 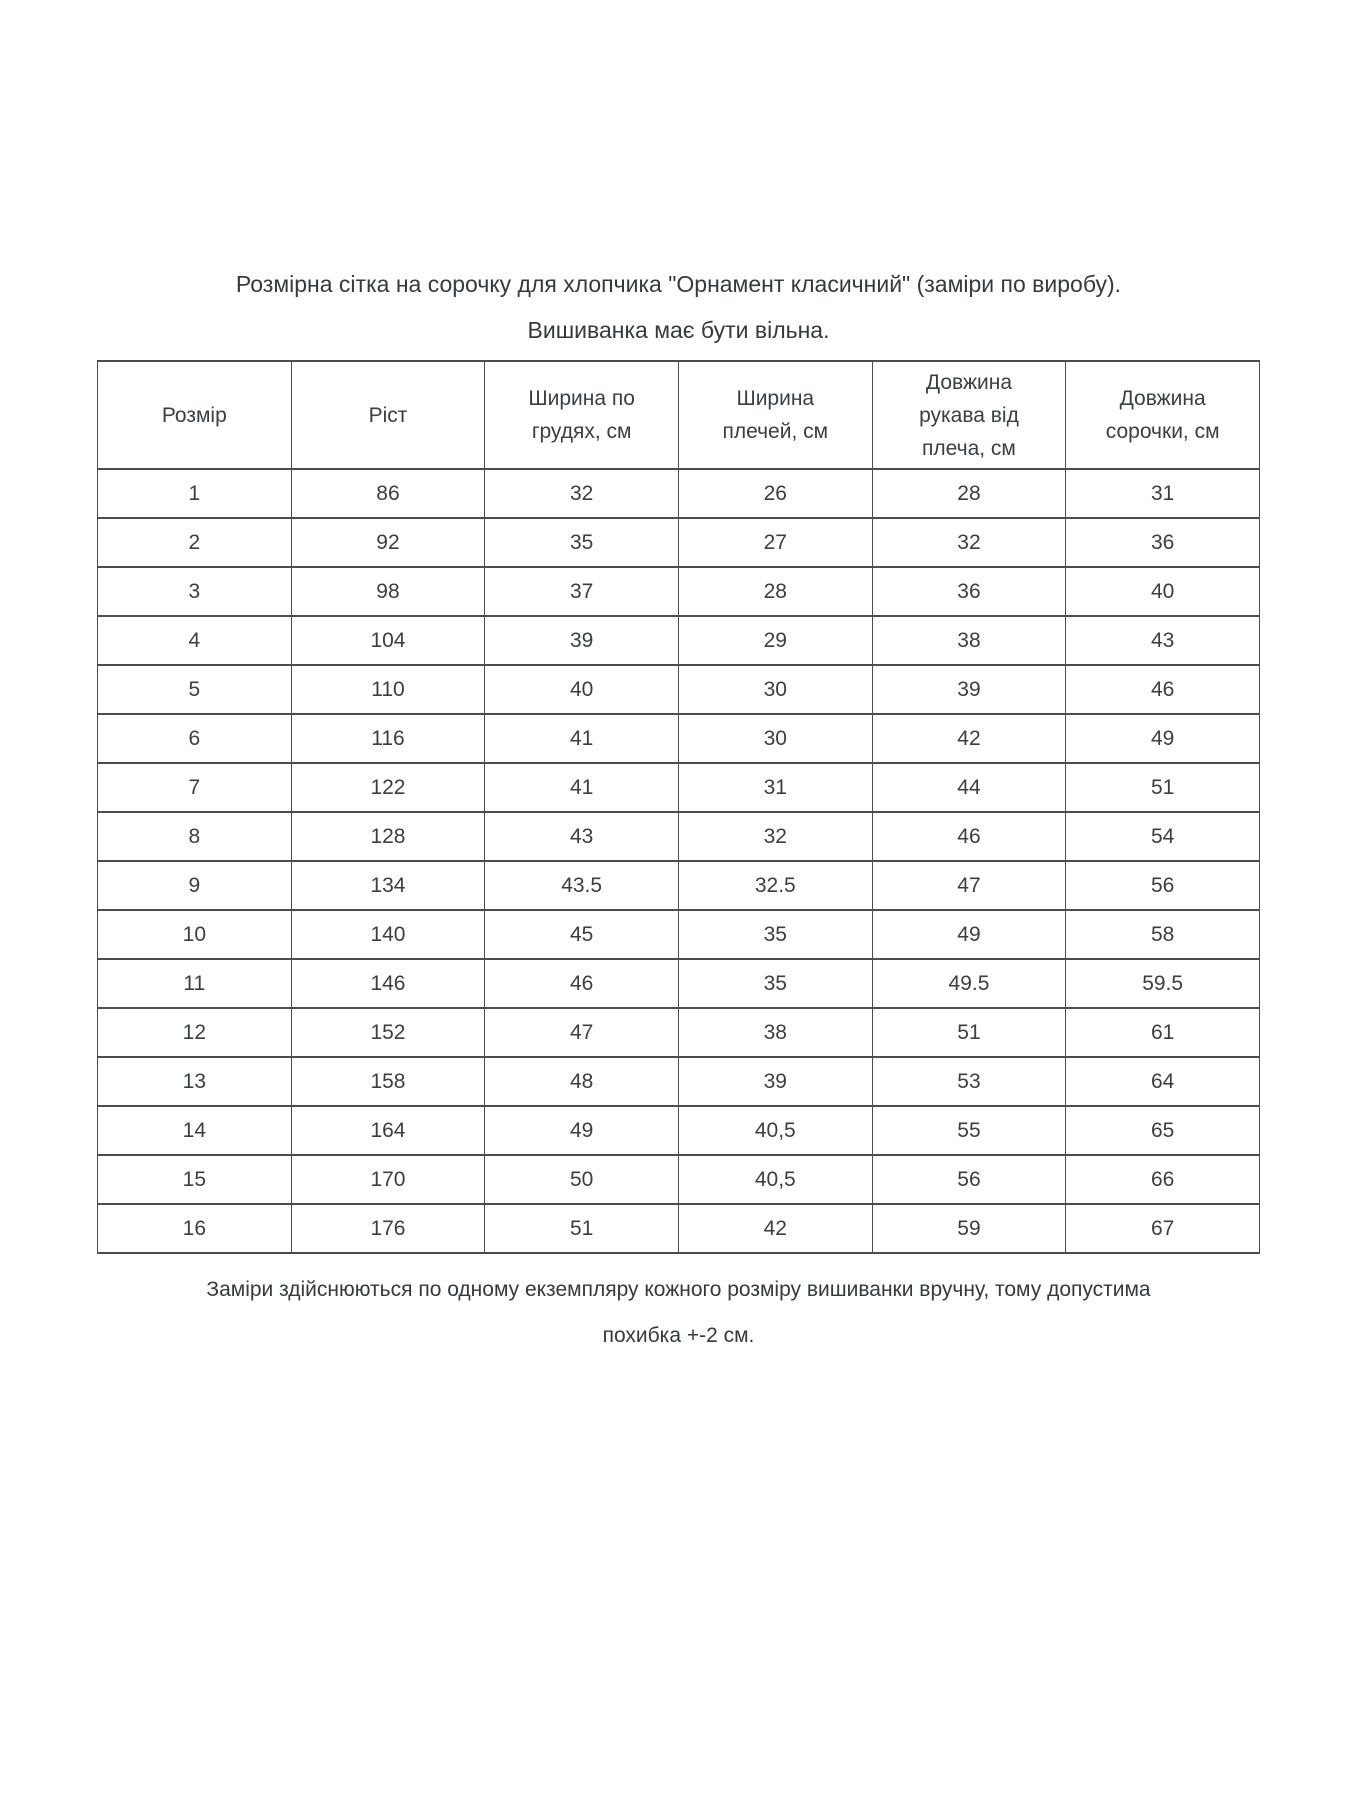 What do you see at coordinates (194, 885) in the screenshot?
I see `table-cell: 9` at bounding box center [194, 885].